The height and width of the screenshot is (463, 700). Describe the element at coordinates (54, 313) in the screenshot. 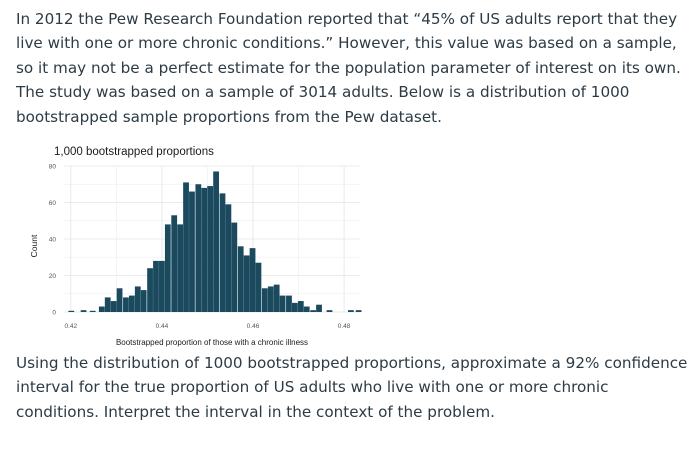

I see `y-tick-label: 0` at that location.